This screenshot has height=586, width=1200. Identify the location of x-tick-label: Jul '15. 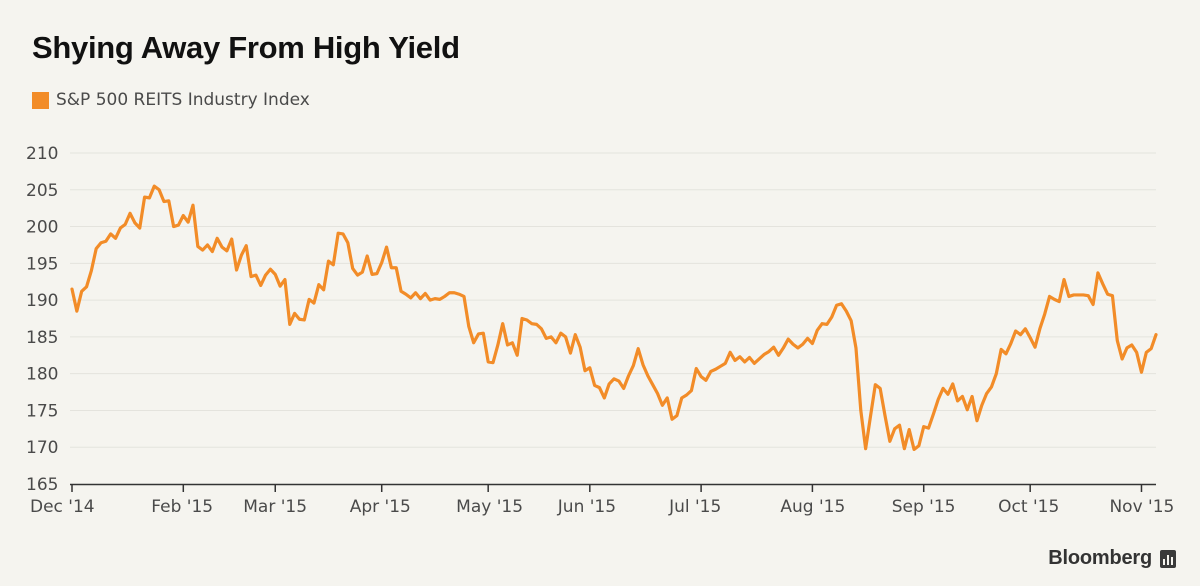
(694, 507).